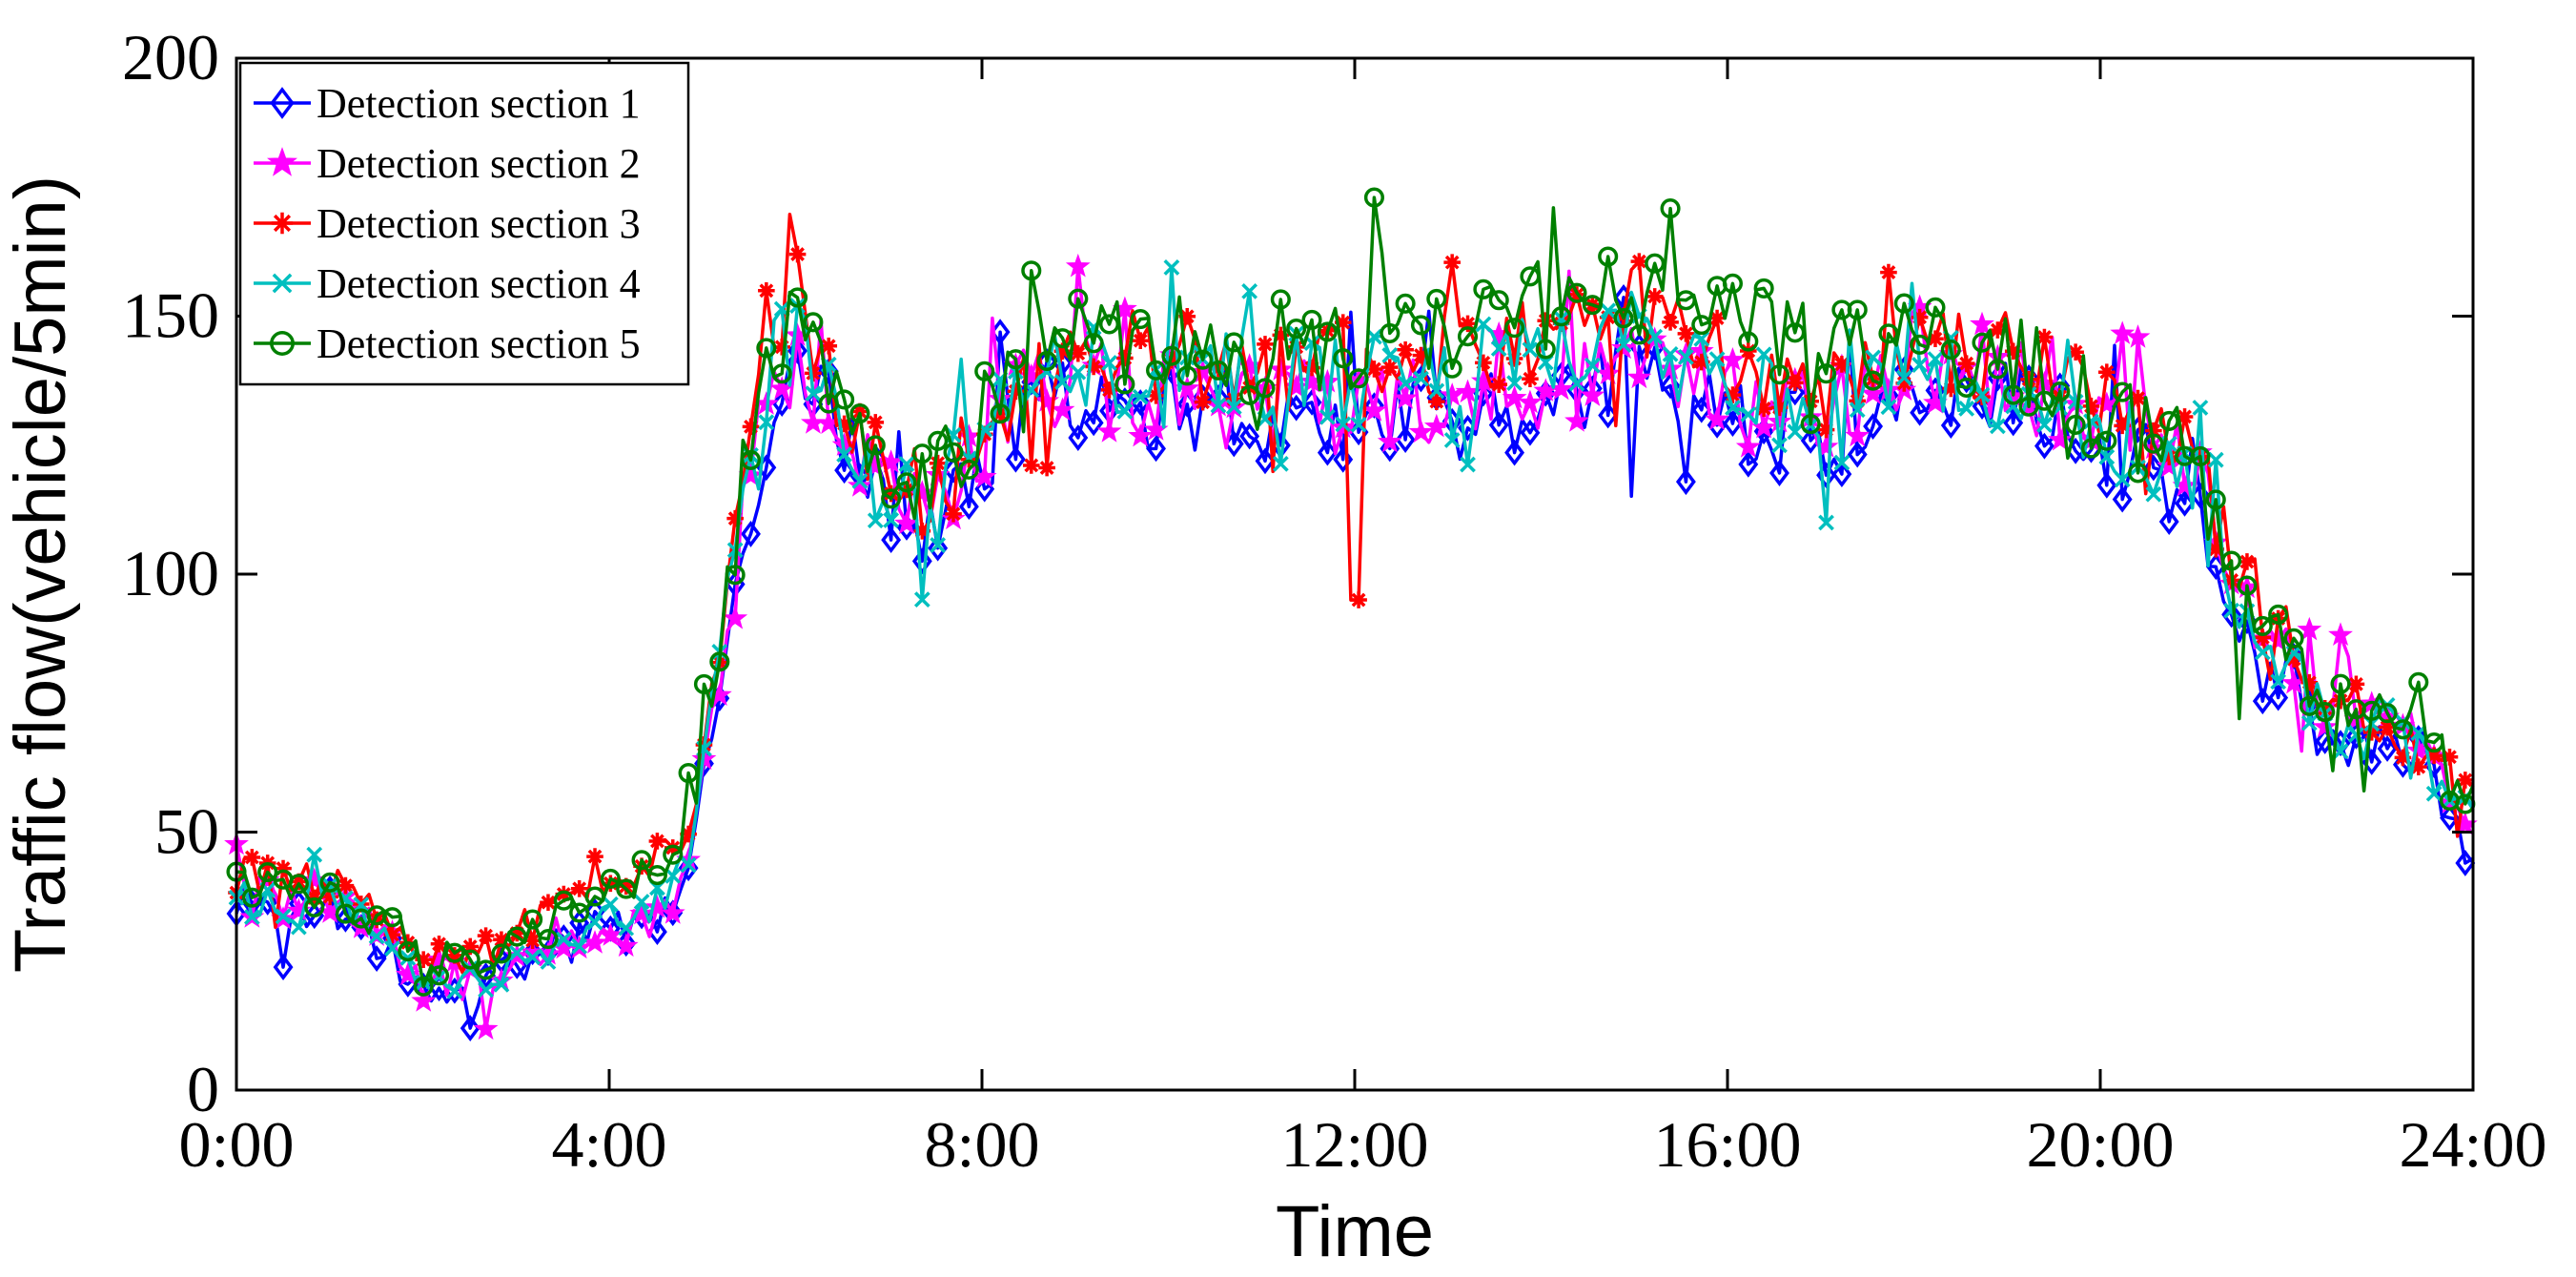  Describe the element at coordinates (479, 343) in the screenshot. I see `legend-label: Detection section 5` at that location.